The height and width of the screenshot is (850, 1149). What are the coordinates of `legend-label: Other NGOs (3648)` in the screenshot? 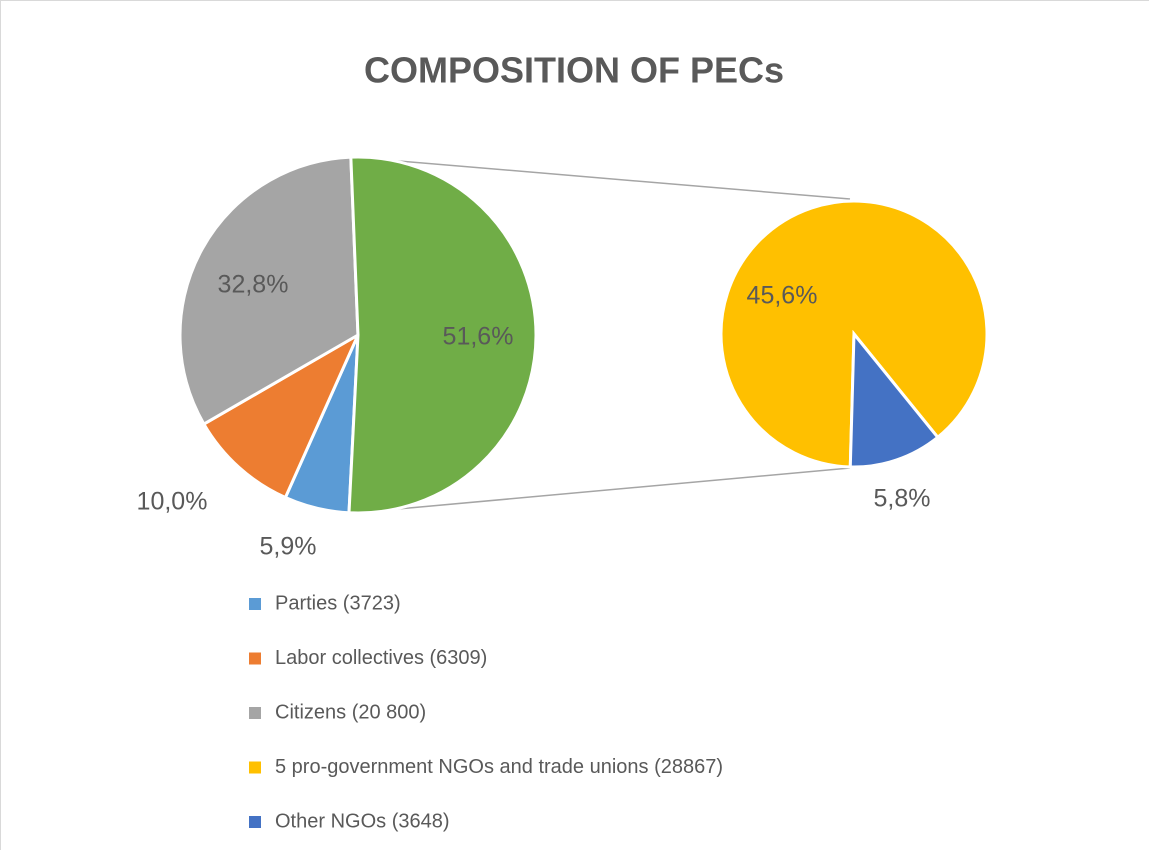 It's located at (362, 821).